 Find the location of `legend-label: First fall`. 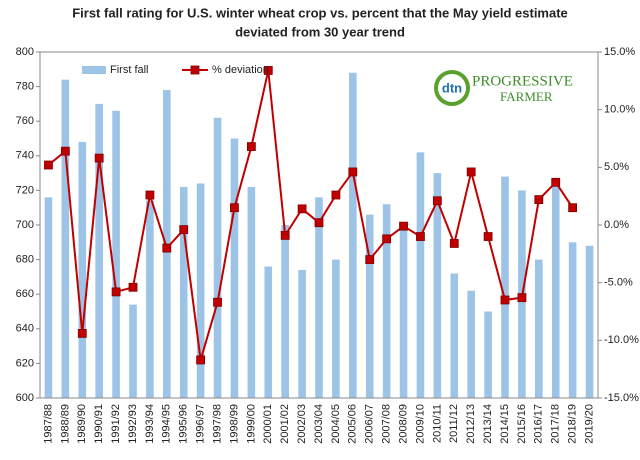

legend-label: First fall is located at coordinates (129, 70).